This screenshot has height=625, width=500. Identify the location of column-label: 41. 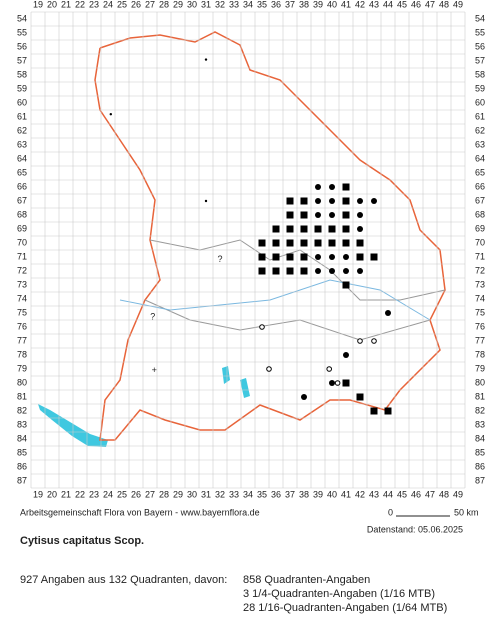
(346, 494).